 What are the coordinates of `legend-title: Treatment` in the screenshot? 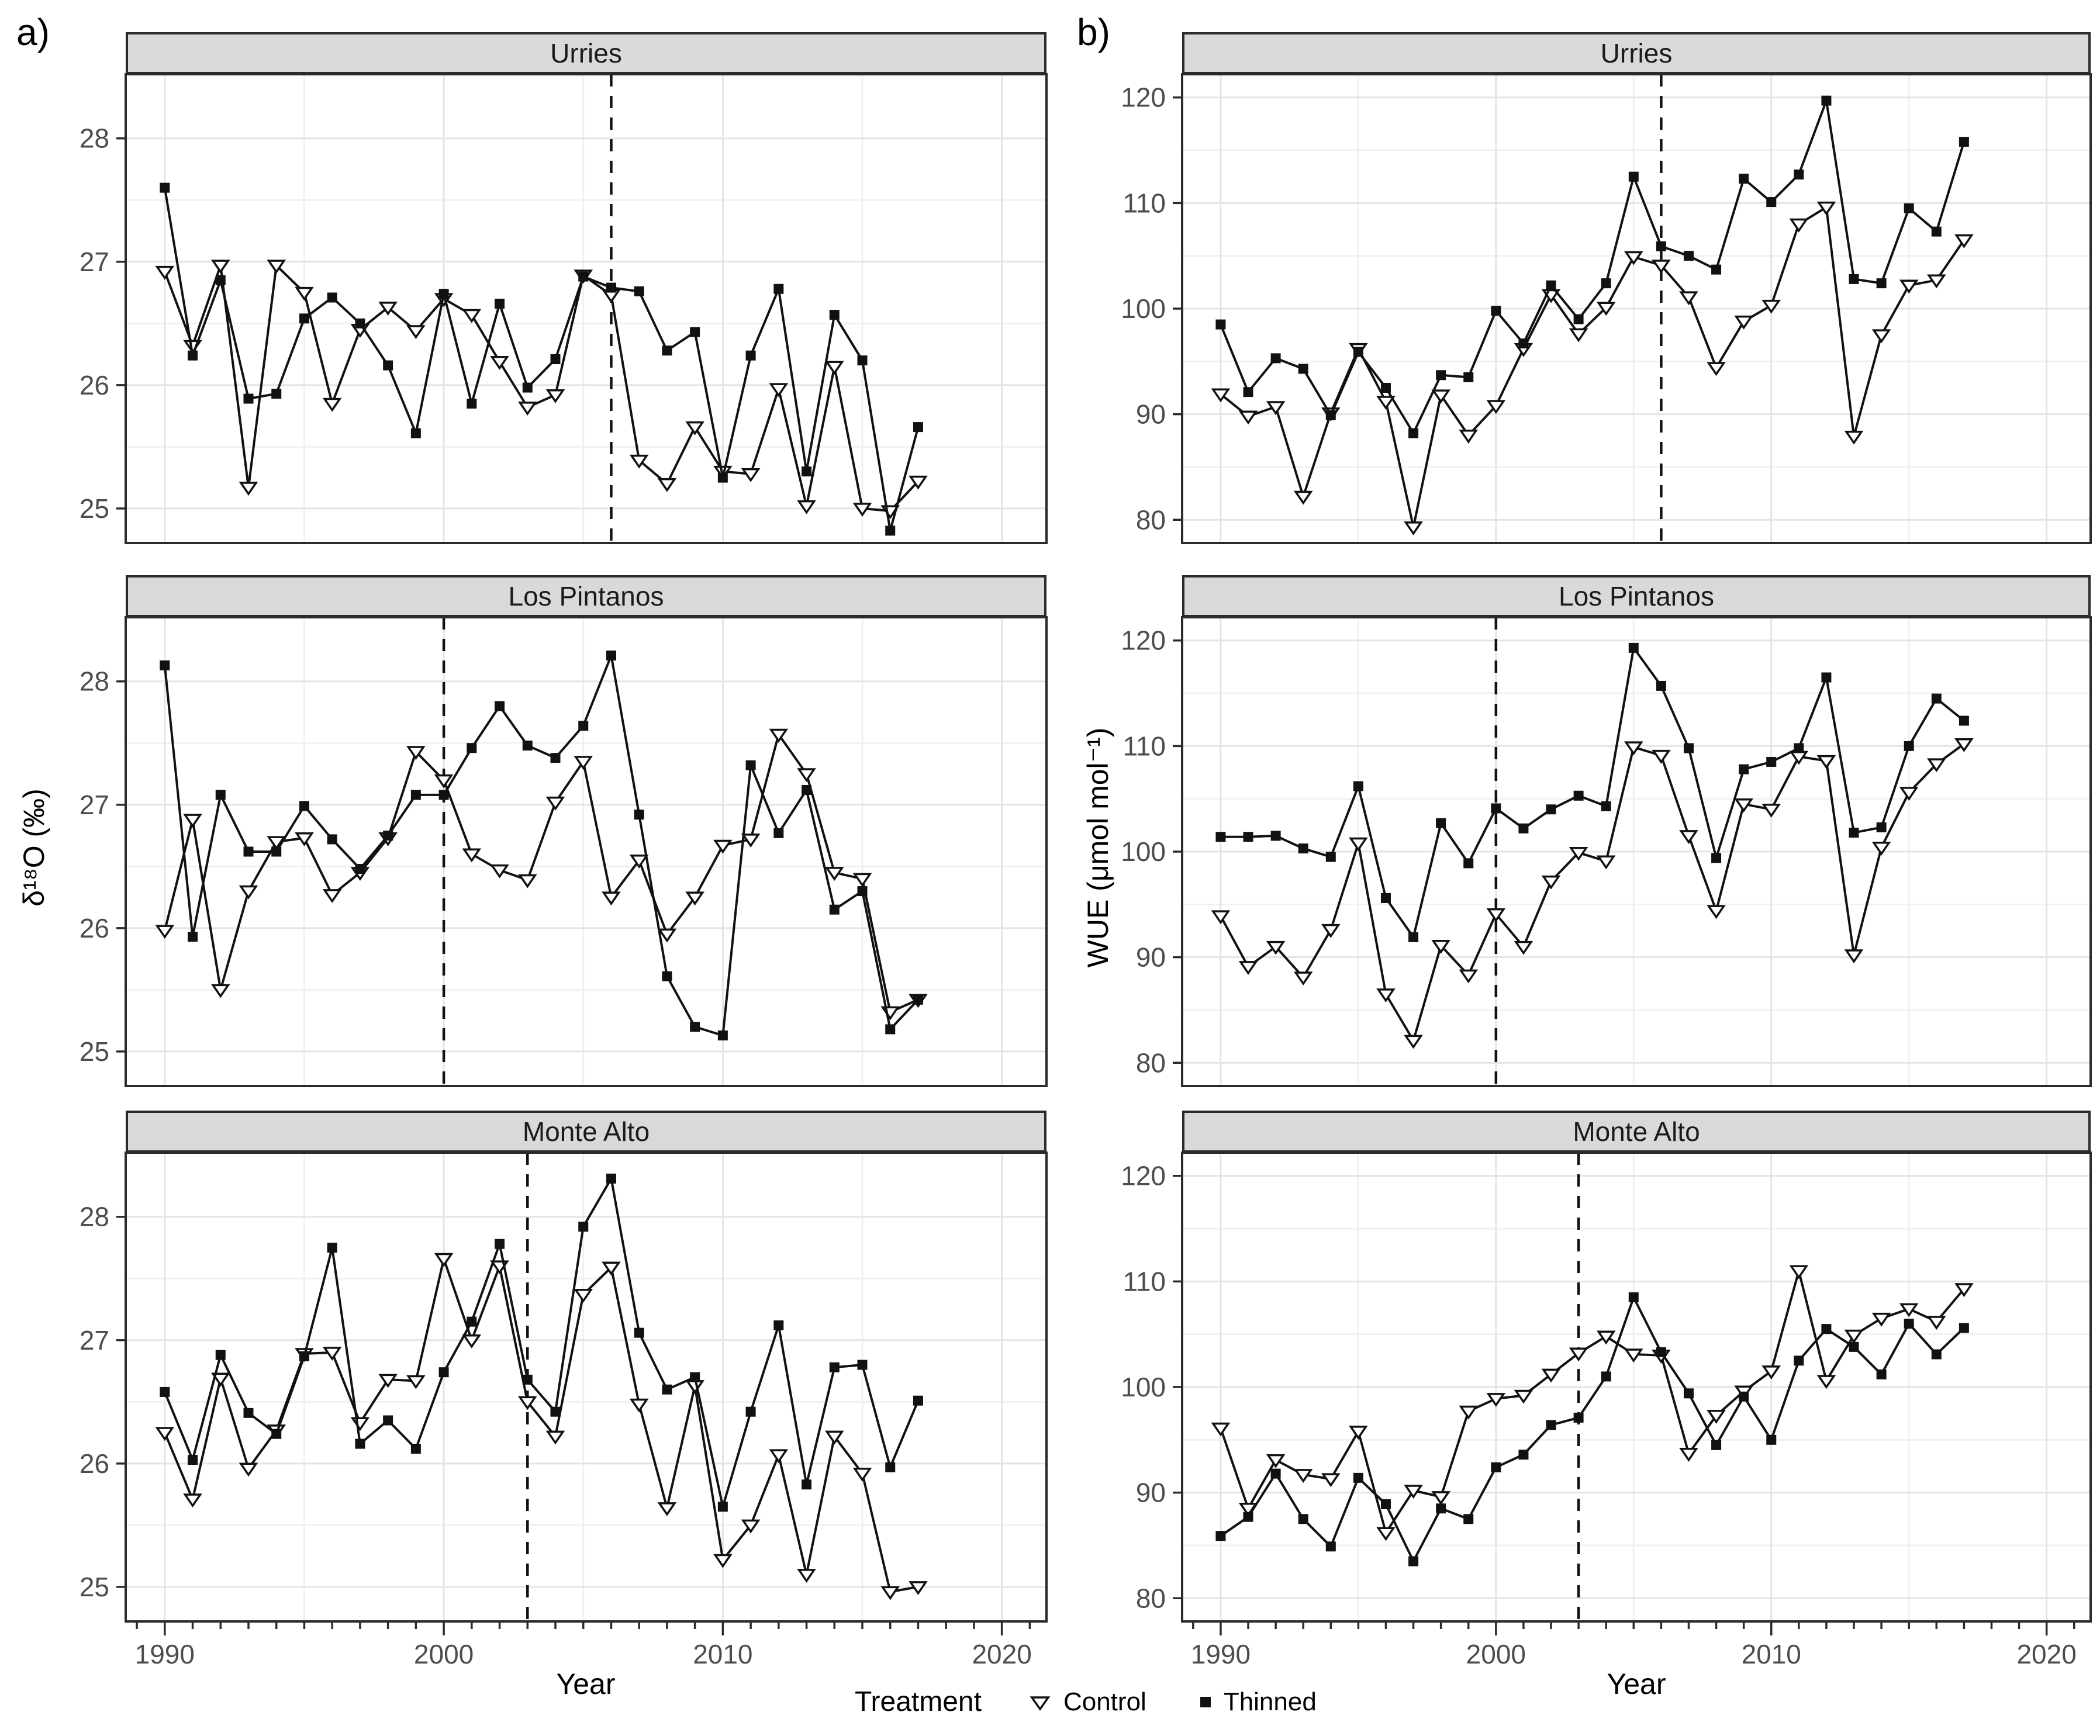 It's located at (918, 1702).